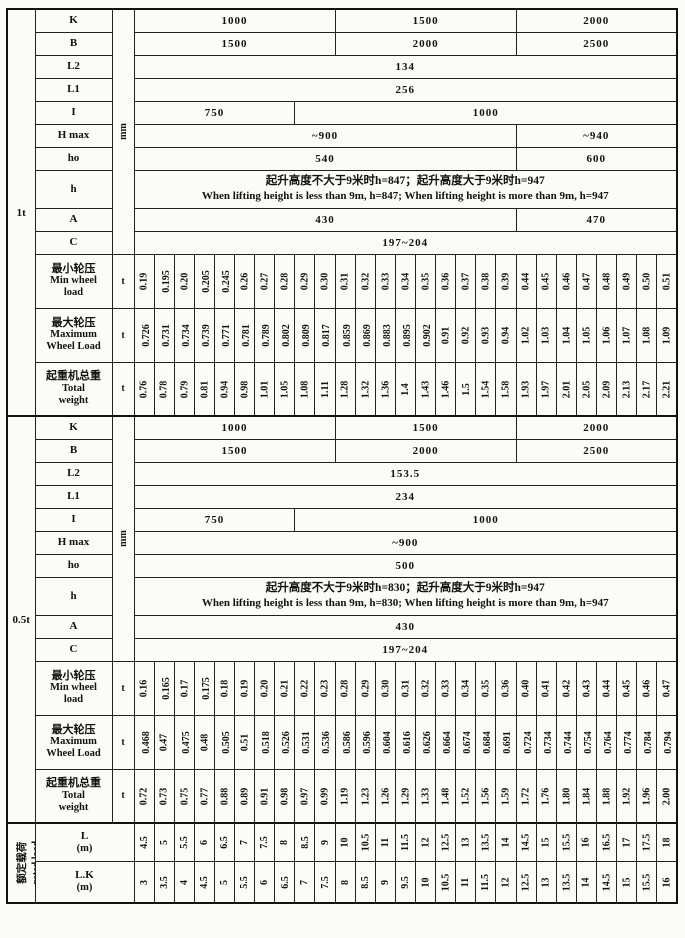 Image resolution: width=685 pixels, height=938 pixels. What do you see at coordinates (466, 742) in the screenshot?
I see `value-cell: 0.674` at bounding box center [466, 742].